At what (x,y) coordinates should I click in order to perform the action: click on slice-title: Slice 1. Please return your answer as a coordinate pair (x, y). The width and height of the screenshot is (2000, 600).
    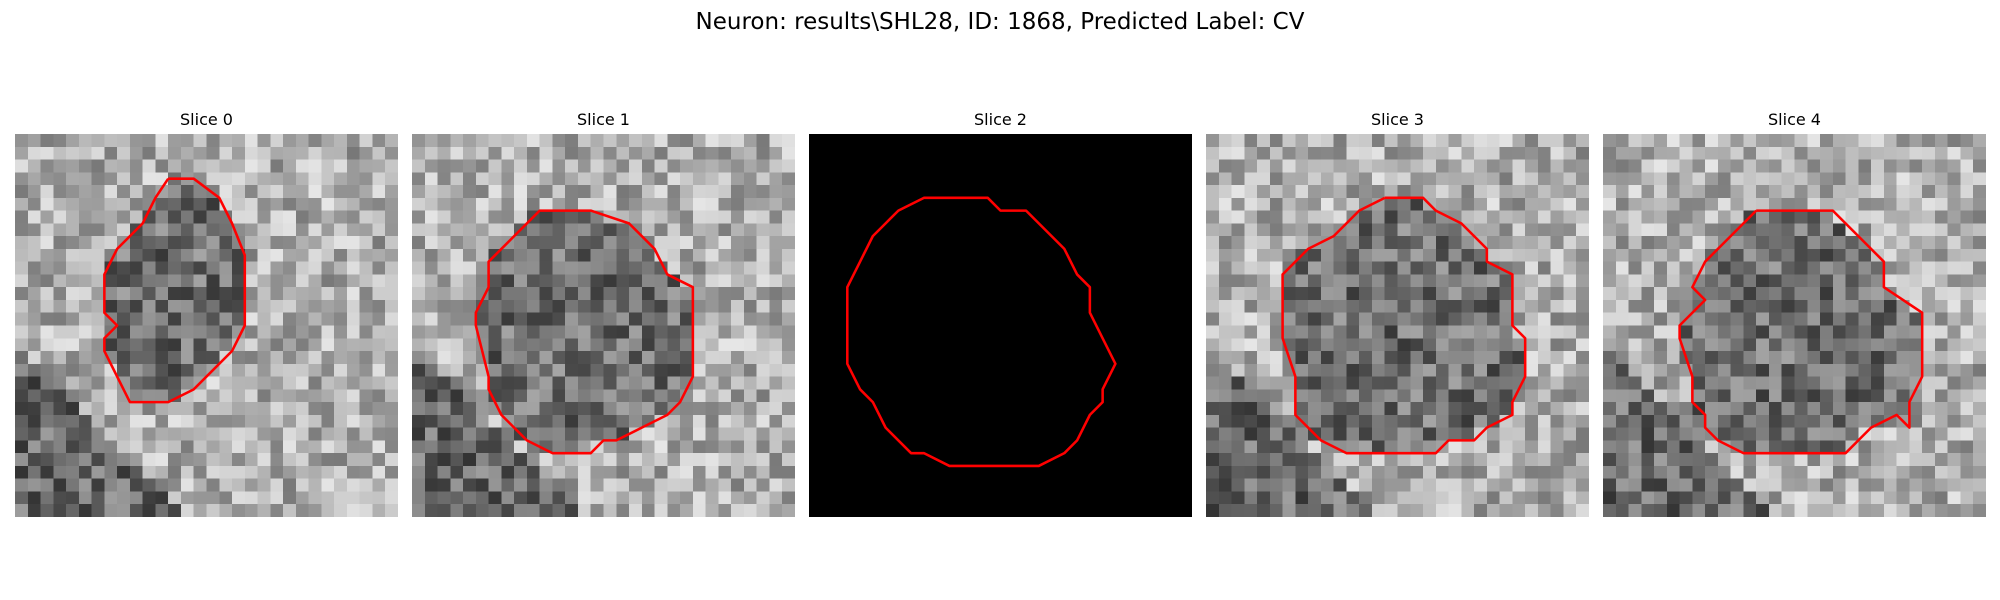
    Looking at the image, I should click on (603, 119).